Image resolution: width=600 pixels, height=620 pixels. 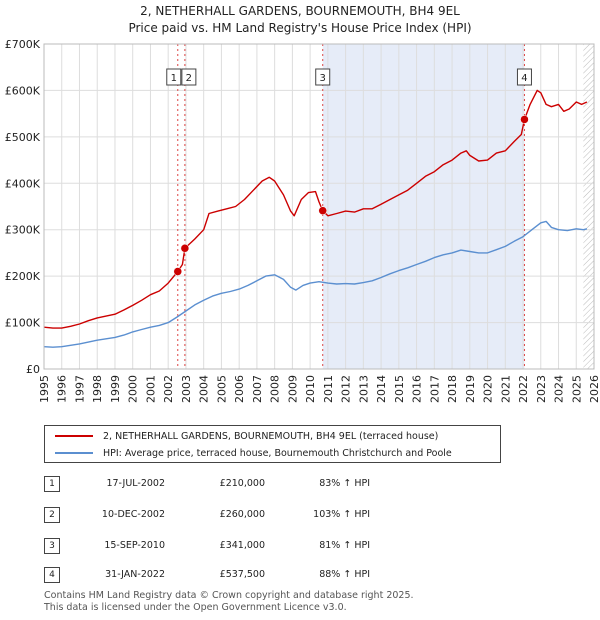 What do you see at coordinates (62, 389) in the screenshot?
I see `x-tick-label: 1996` at bounding box center [62, 389].